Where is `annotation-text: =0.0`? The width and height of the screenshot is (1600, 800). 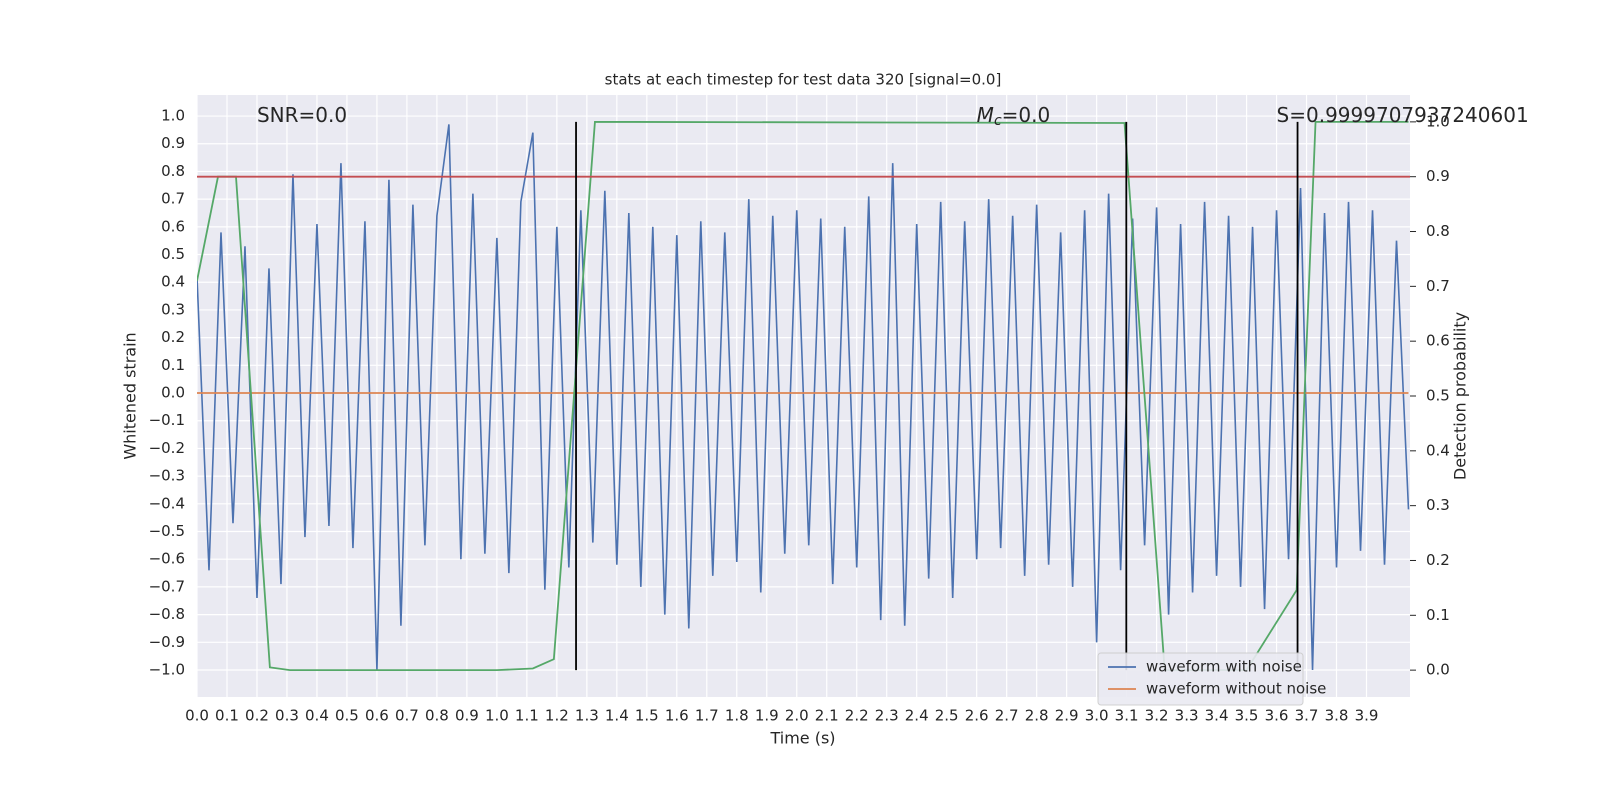
annotation-text: =0.0 is located at coordinates (1026, 115).